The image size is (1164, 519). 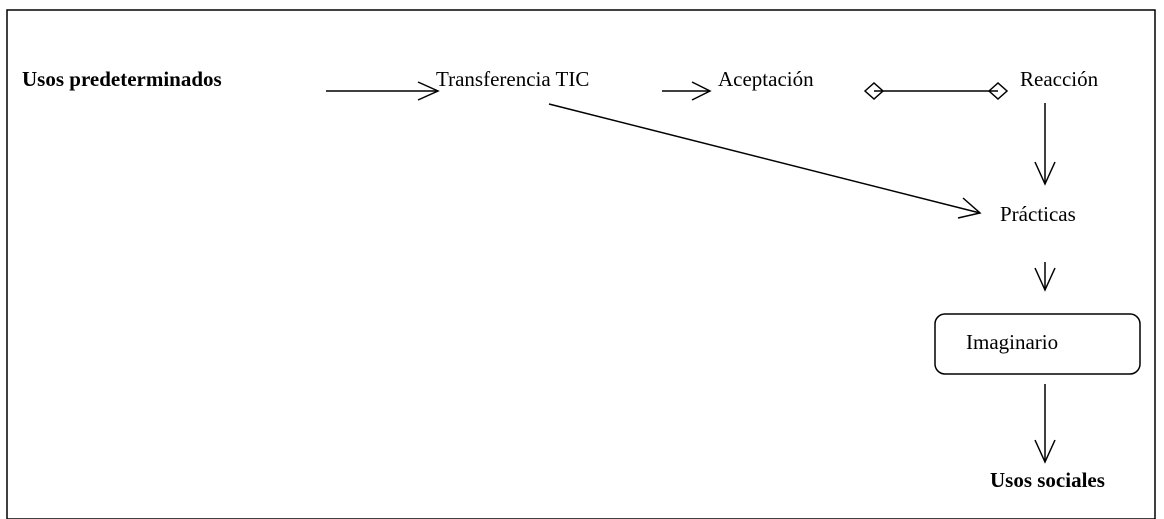 What do you see at coordinates (1038, 214) in the screenshot?
I see `node-label: Prácticas` at bounding box center [1038, 214].